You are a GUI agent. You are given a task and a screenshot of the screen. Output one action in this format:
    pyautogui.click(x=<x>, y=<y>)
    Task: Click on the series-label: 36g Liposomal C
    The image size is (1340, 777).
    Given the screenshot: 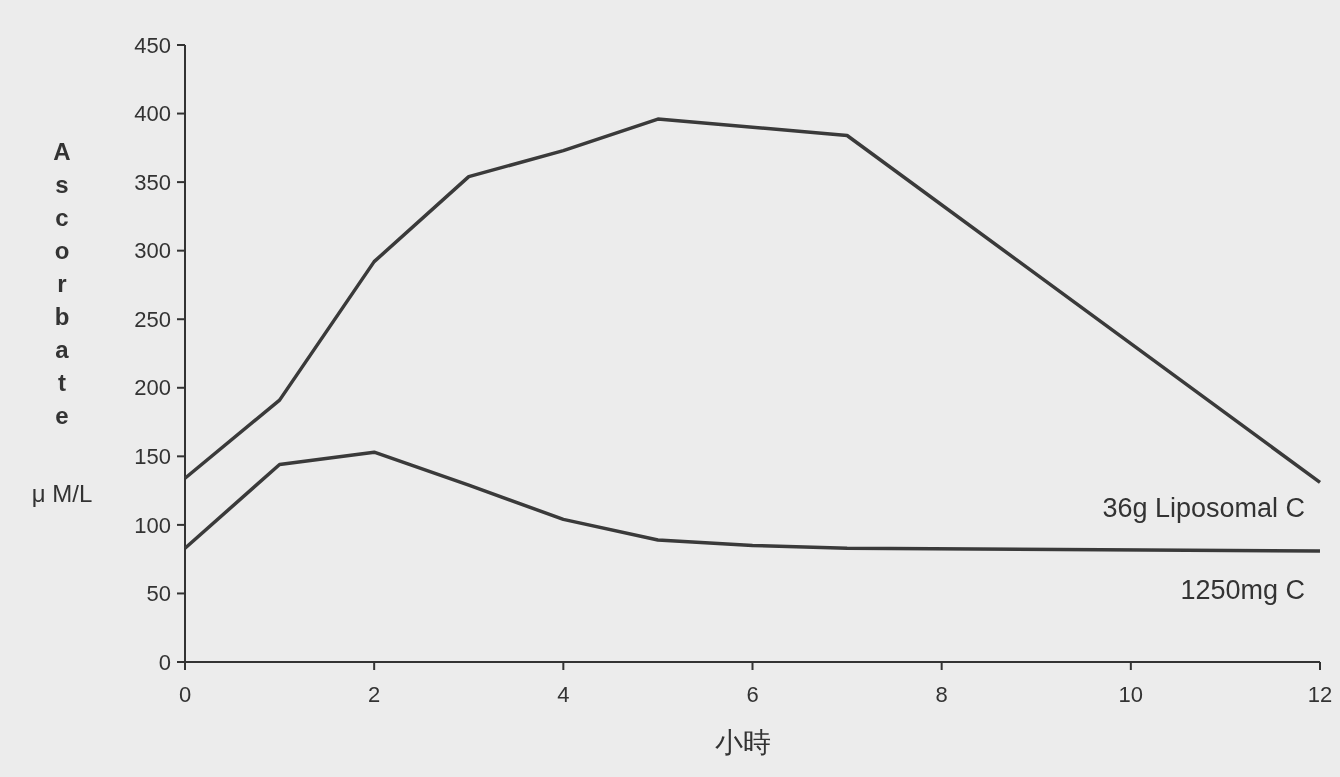 What is the action you would take?
    pyautogui.click(x=1203, y=508)
    